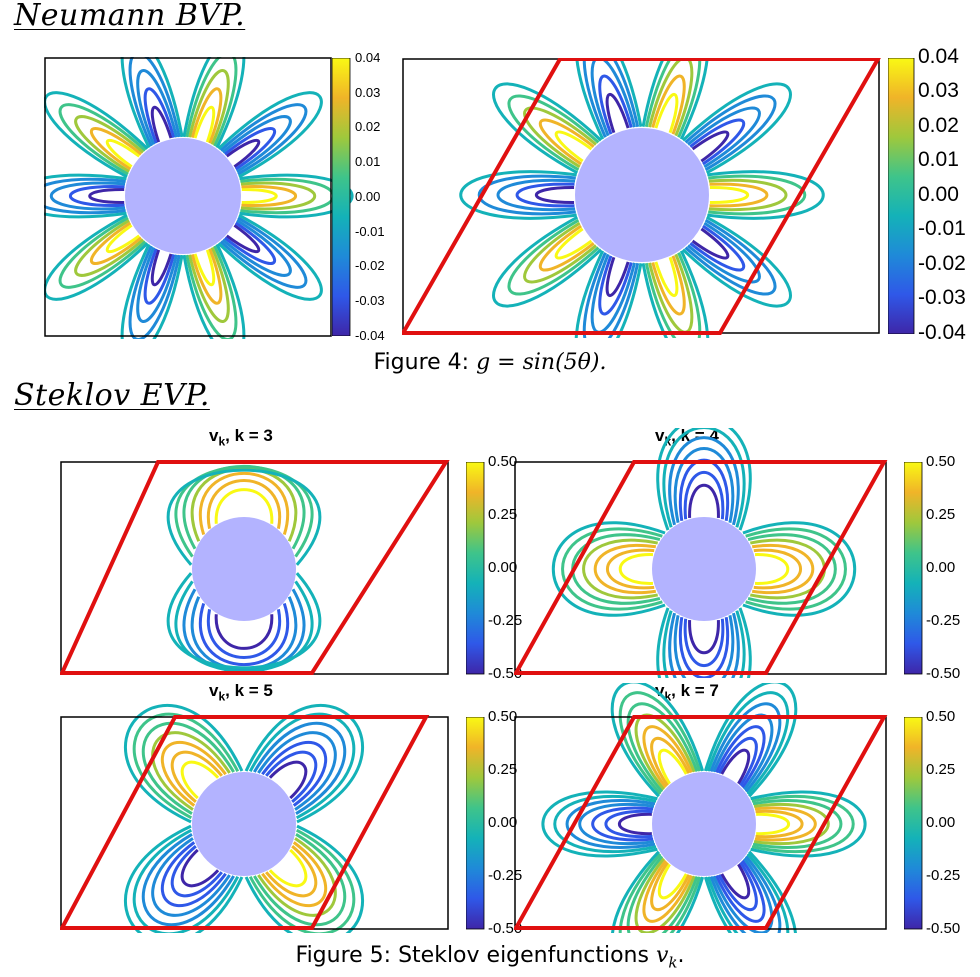  Describe the element at coordinates (942, 263) in the screenshot. I see `colorbar-tick-label: -0.02` at that location.